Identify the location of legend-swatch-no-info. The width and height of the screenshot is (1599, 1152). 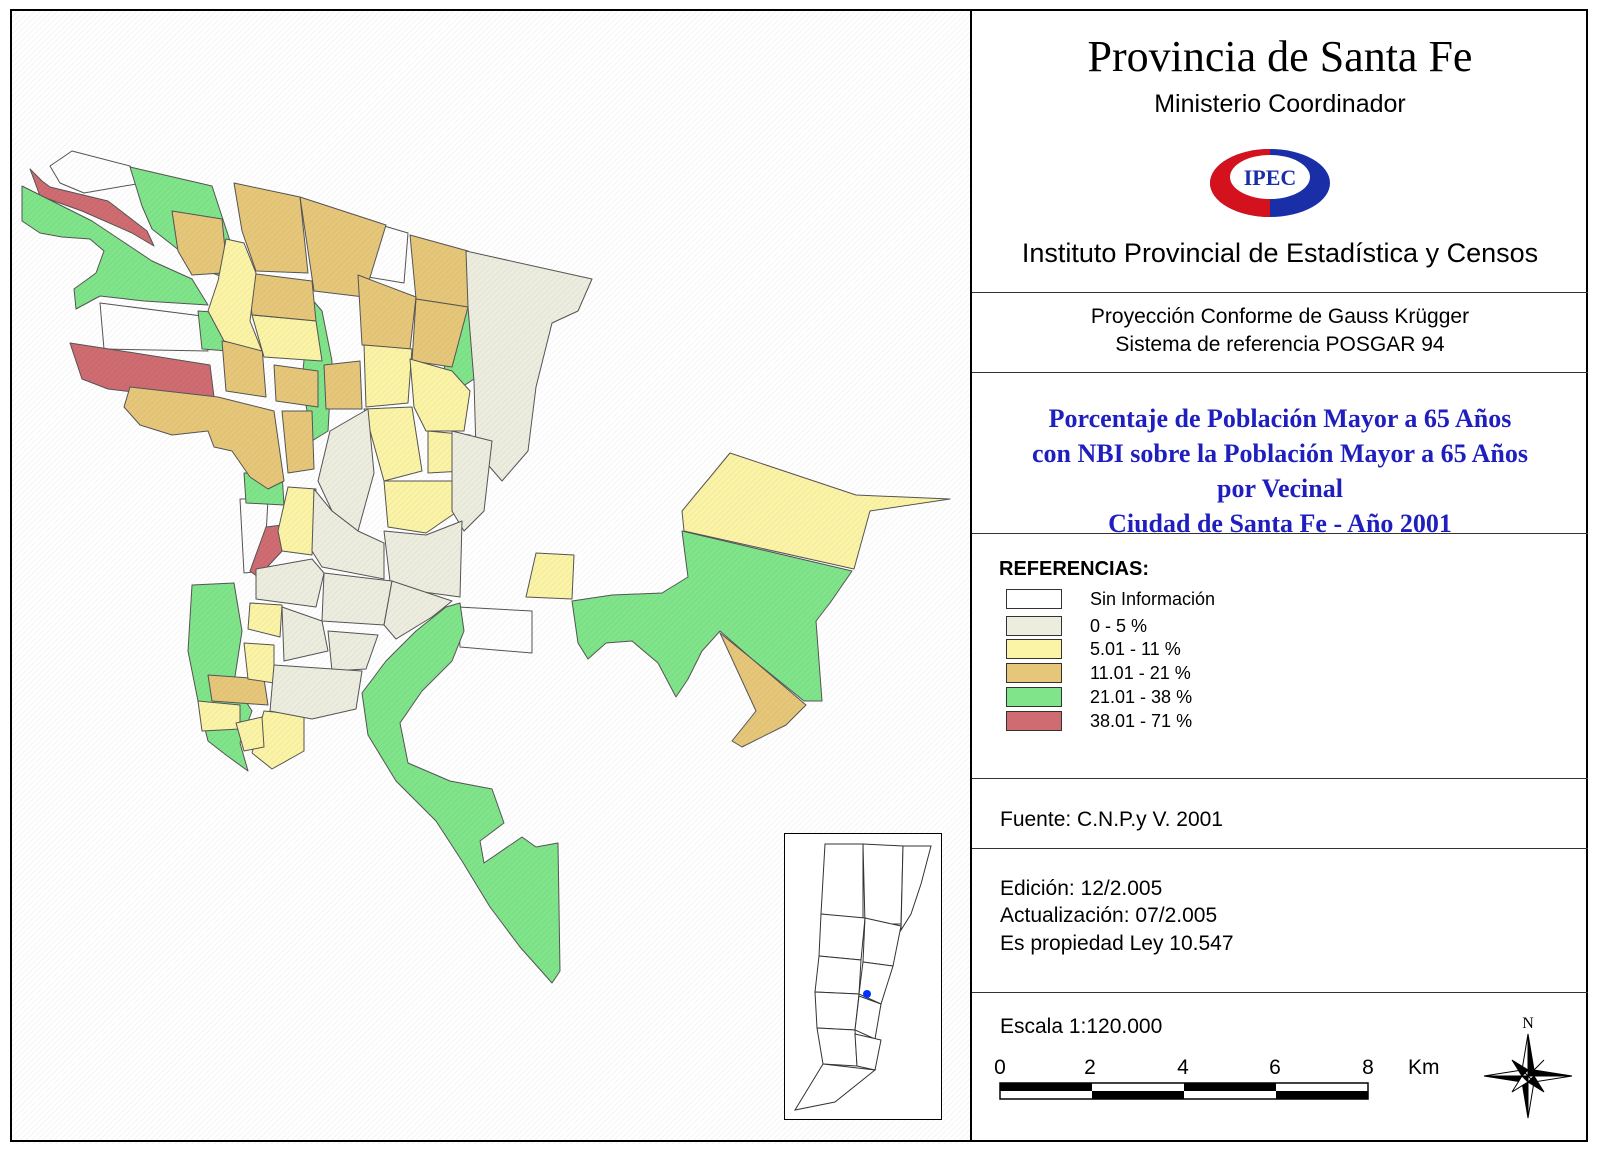
(1034, 599).